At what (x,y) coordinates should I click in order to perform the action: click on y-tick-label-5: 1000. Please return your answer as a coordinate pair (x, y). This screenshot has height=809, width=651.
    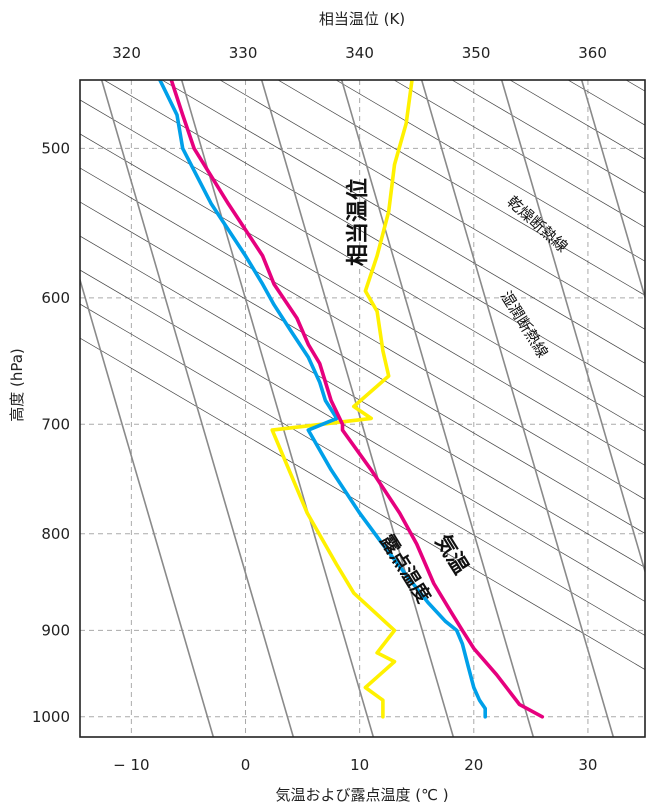
    Looking at the image, I should click on (51, 717).